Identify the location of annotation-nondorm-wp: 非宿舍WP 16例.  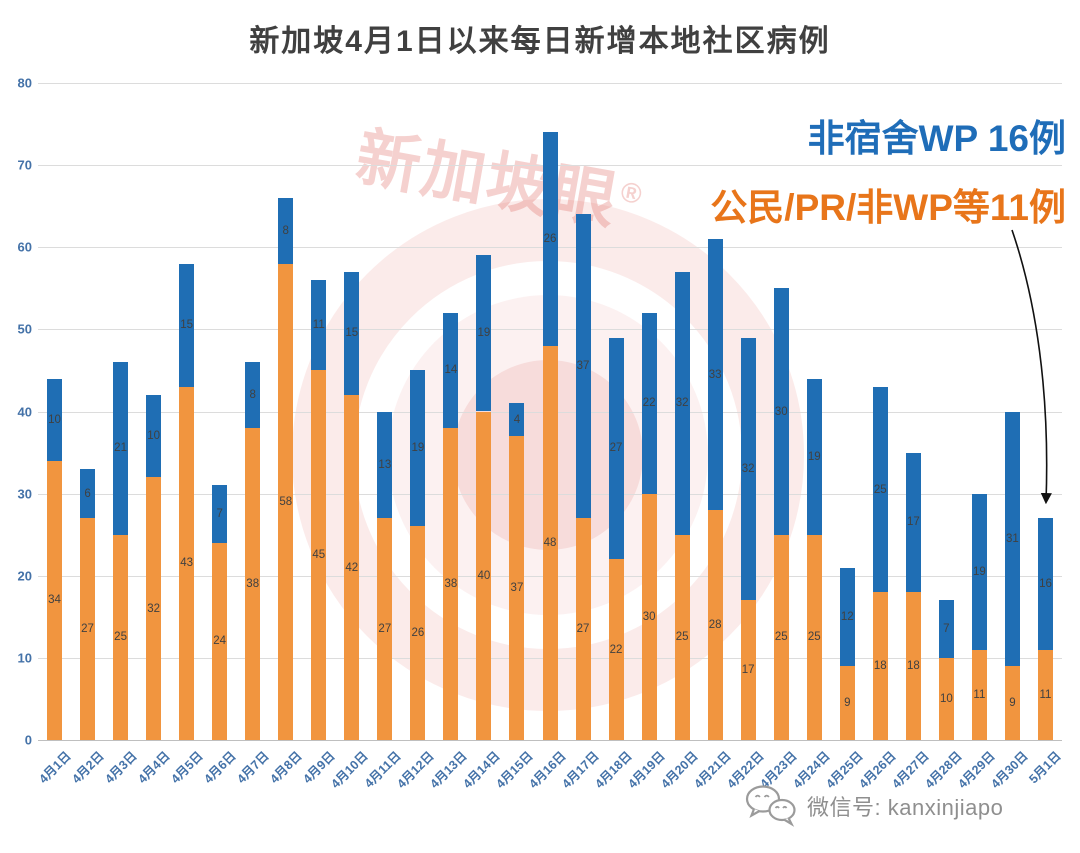
(936, 138).